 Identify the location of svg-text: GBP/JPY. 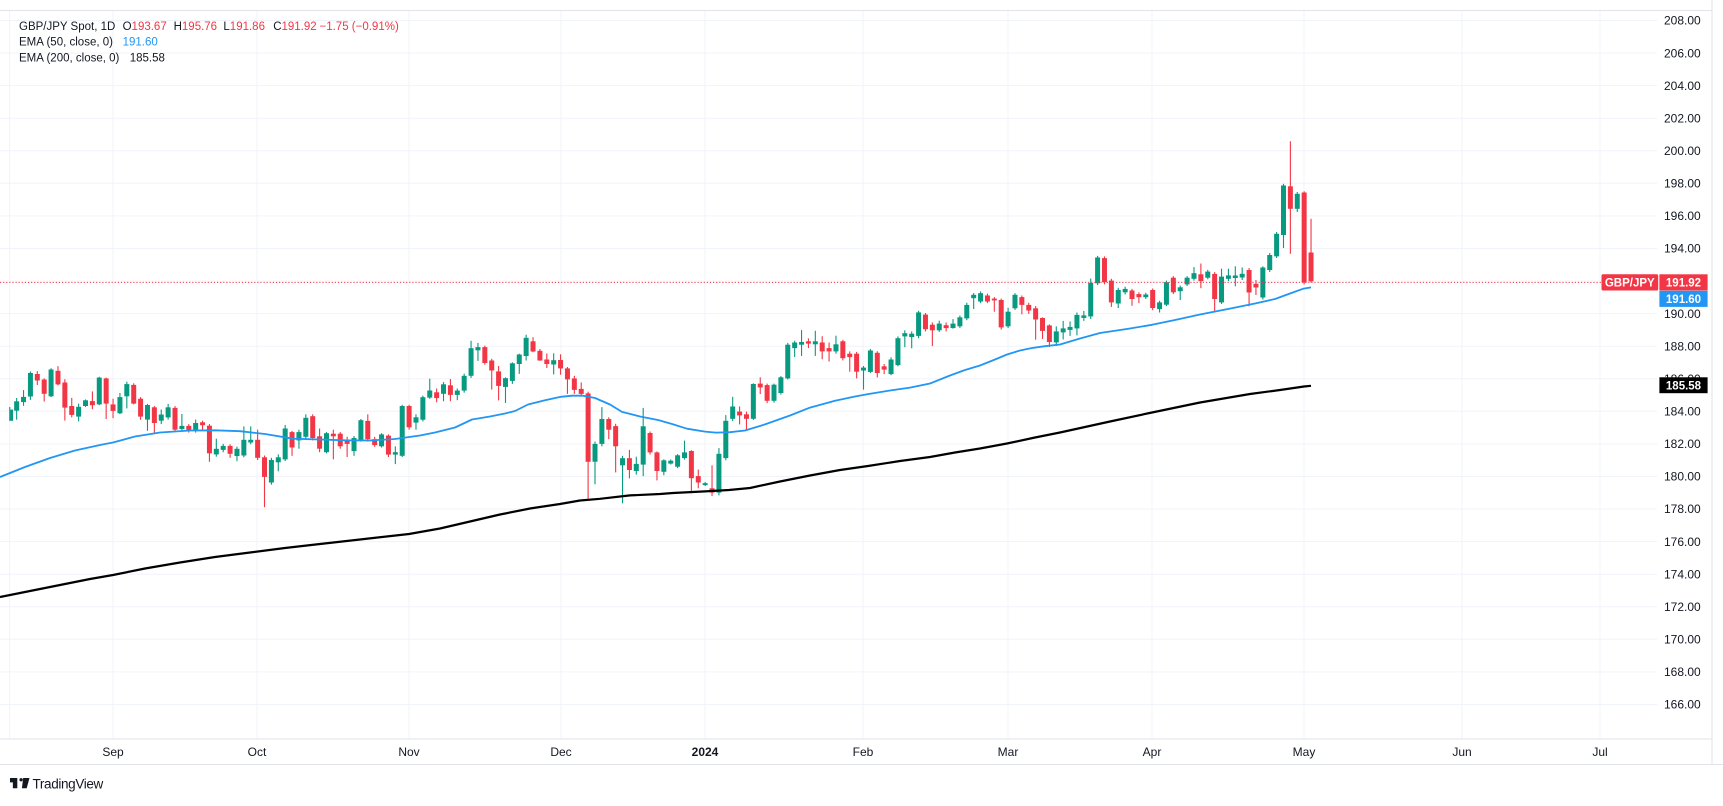
(1630, 284).